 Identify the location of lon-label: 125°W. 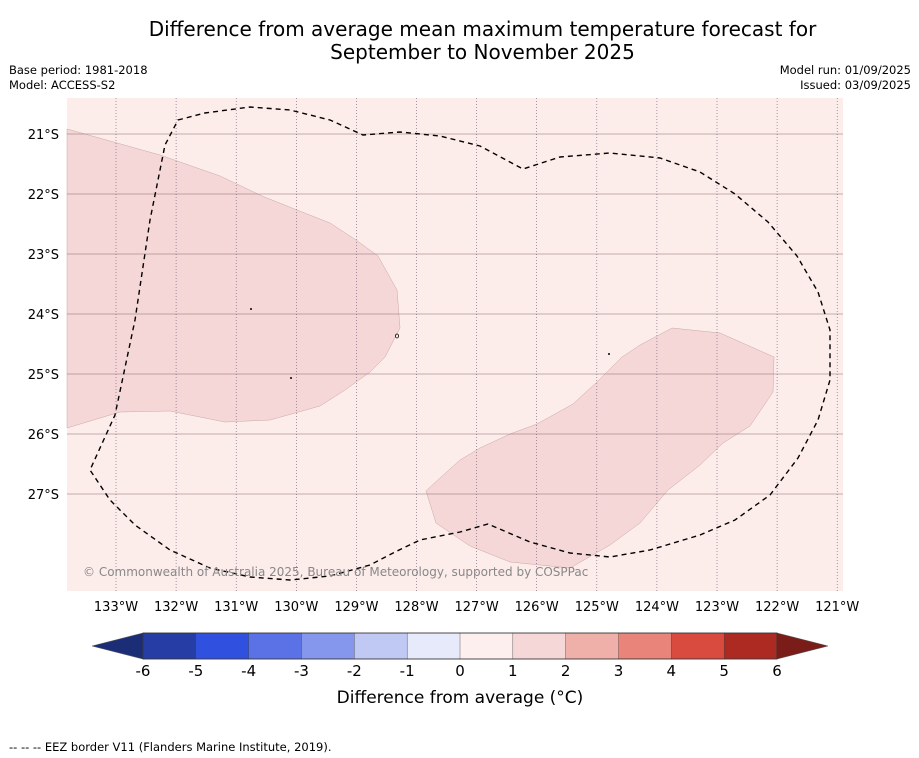
(597, 607).